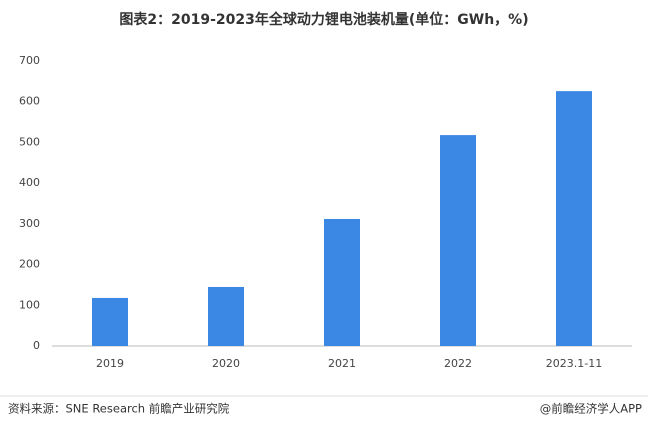  Describe the element at coordinates (29, 60) in the screenshot. I see `y-tick-label: 700` at that location.